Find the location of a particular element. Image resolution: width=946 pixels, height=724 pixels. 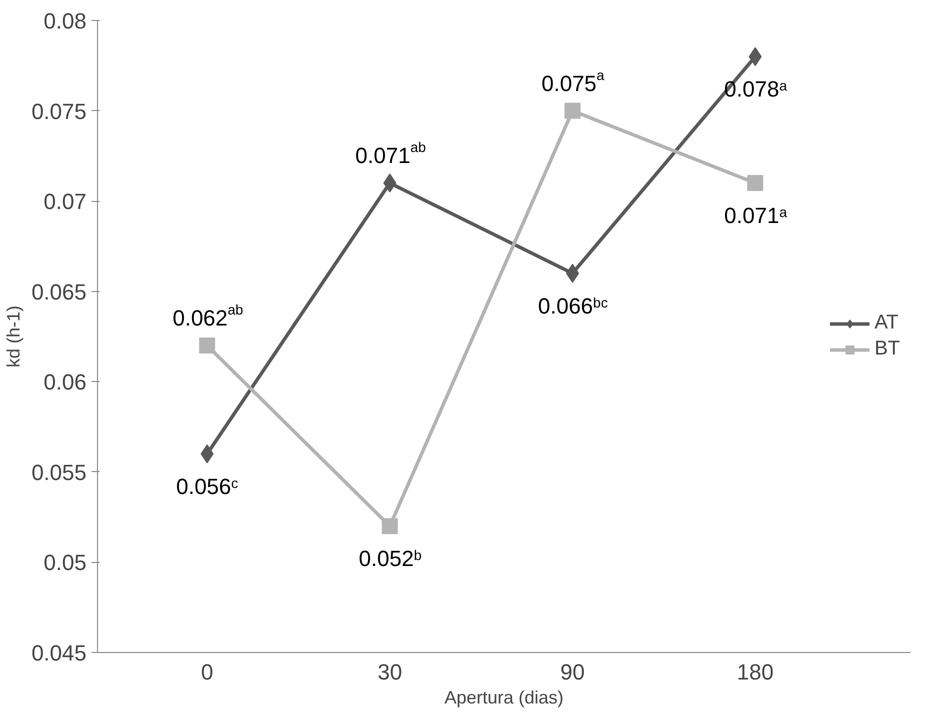

y-tick-label: 0.055 is located at coordinates (59, 472).